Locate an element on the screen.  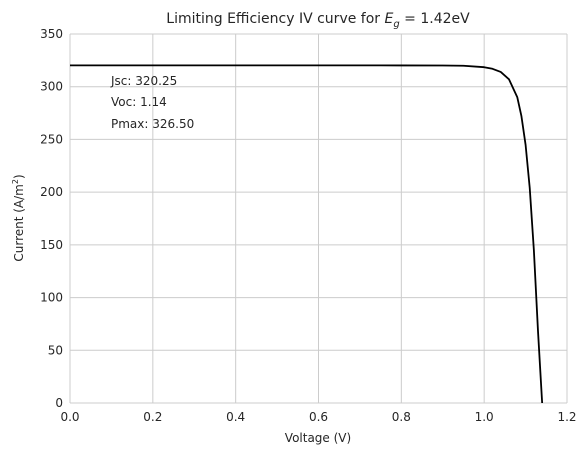
annotation-pmax: Pmax: 326.50 is located at coordinates (152, 124).